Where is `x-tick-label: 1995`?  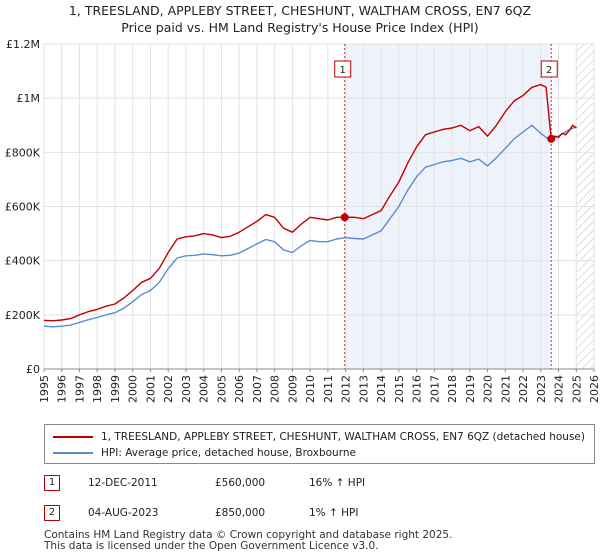 x-tick-label: 1995 is located at coordinates (44, 389).